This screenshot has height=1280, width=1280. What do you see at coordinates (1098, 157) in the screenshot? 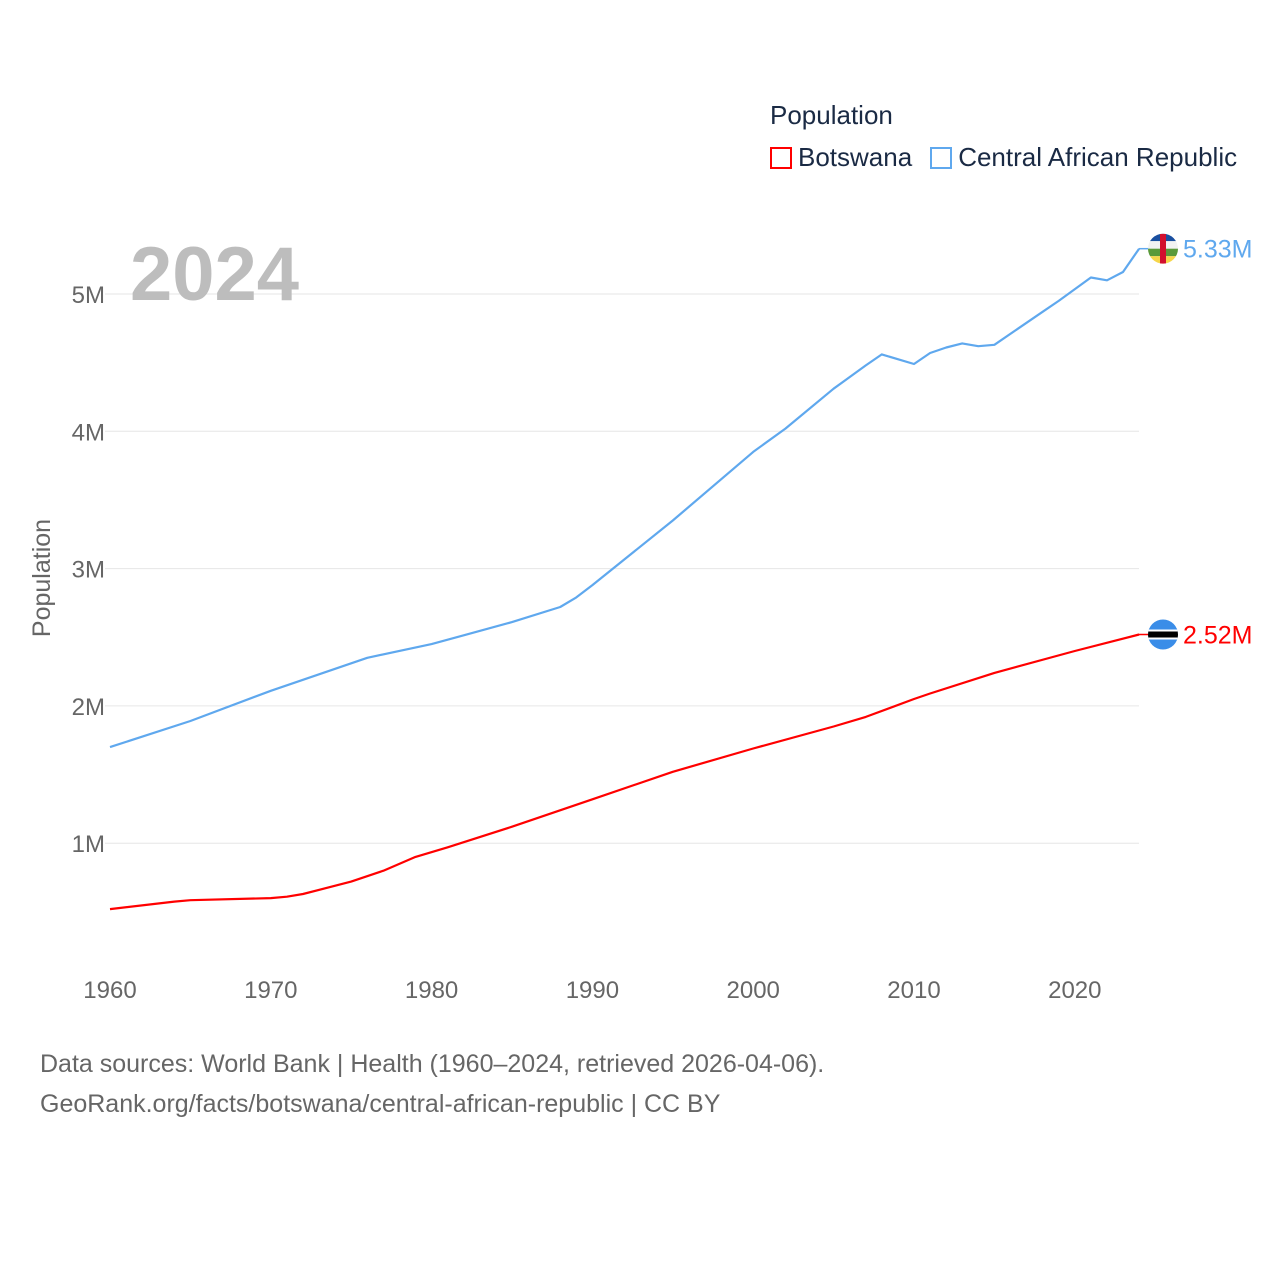
I see `legend-label: Central African Republic` at bounding box center [1098, 157].